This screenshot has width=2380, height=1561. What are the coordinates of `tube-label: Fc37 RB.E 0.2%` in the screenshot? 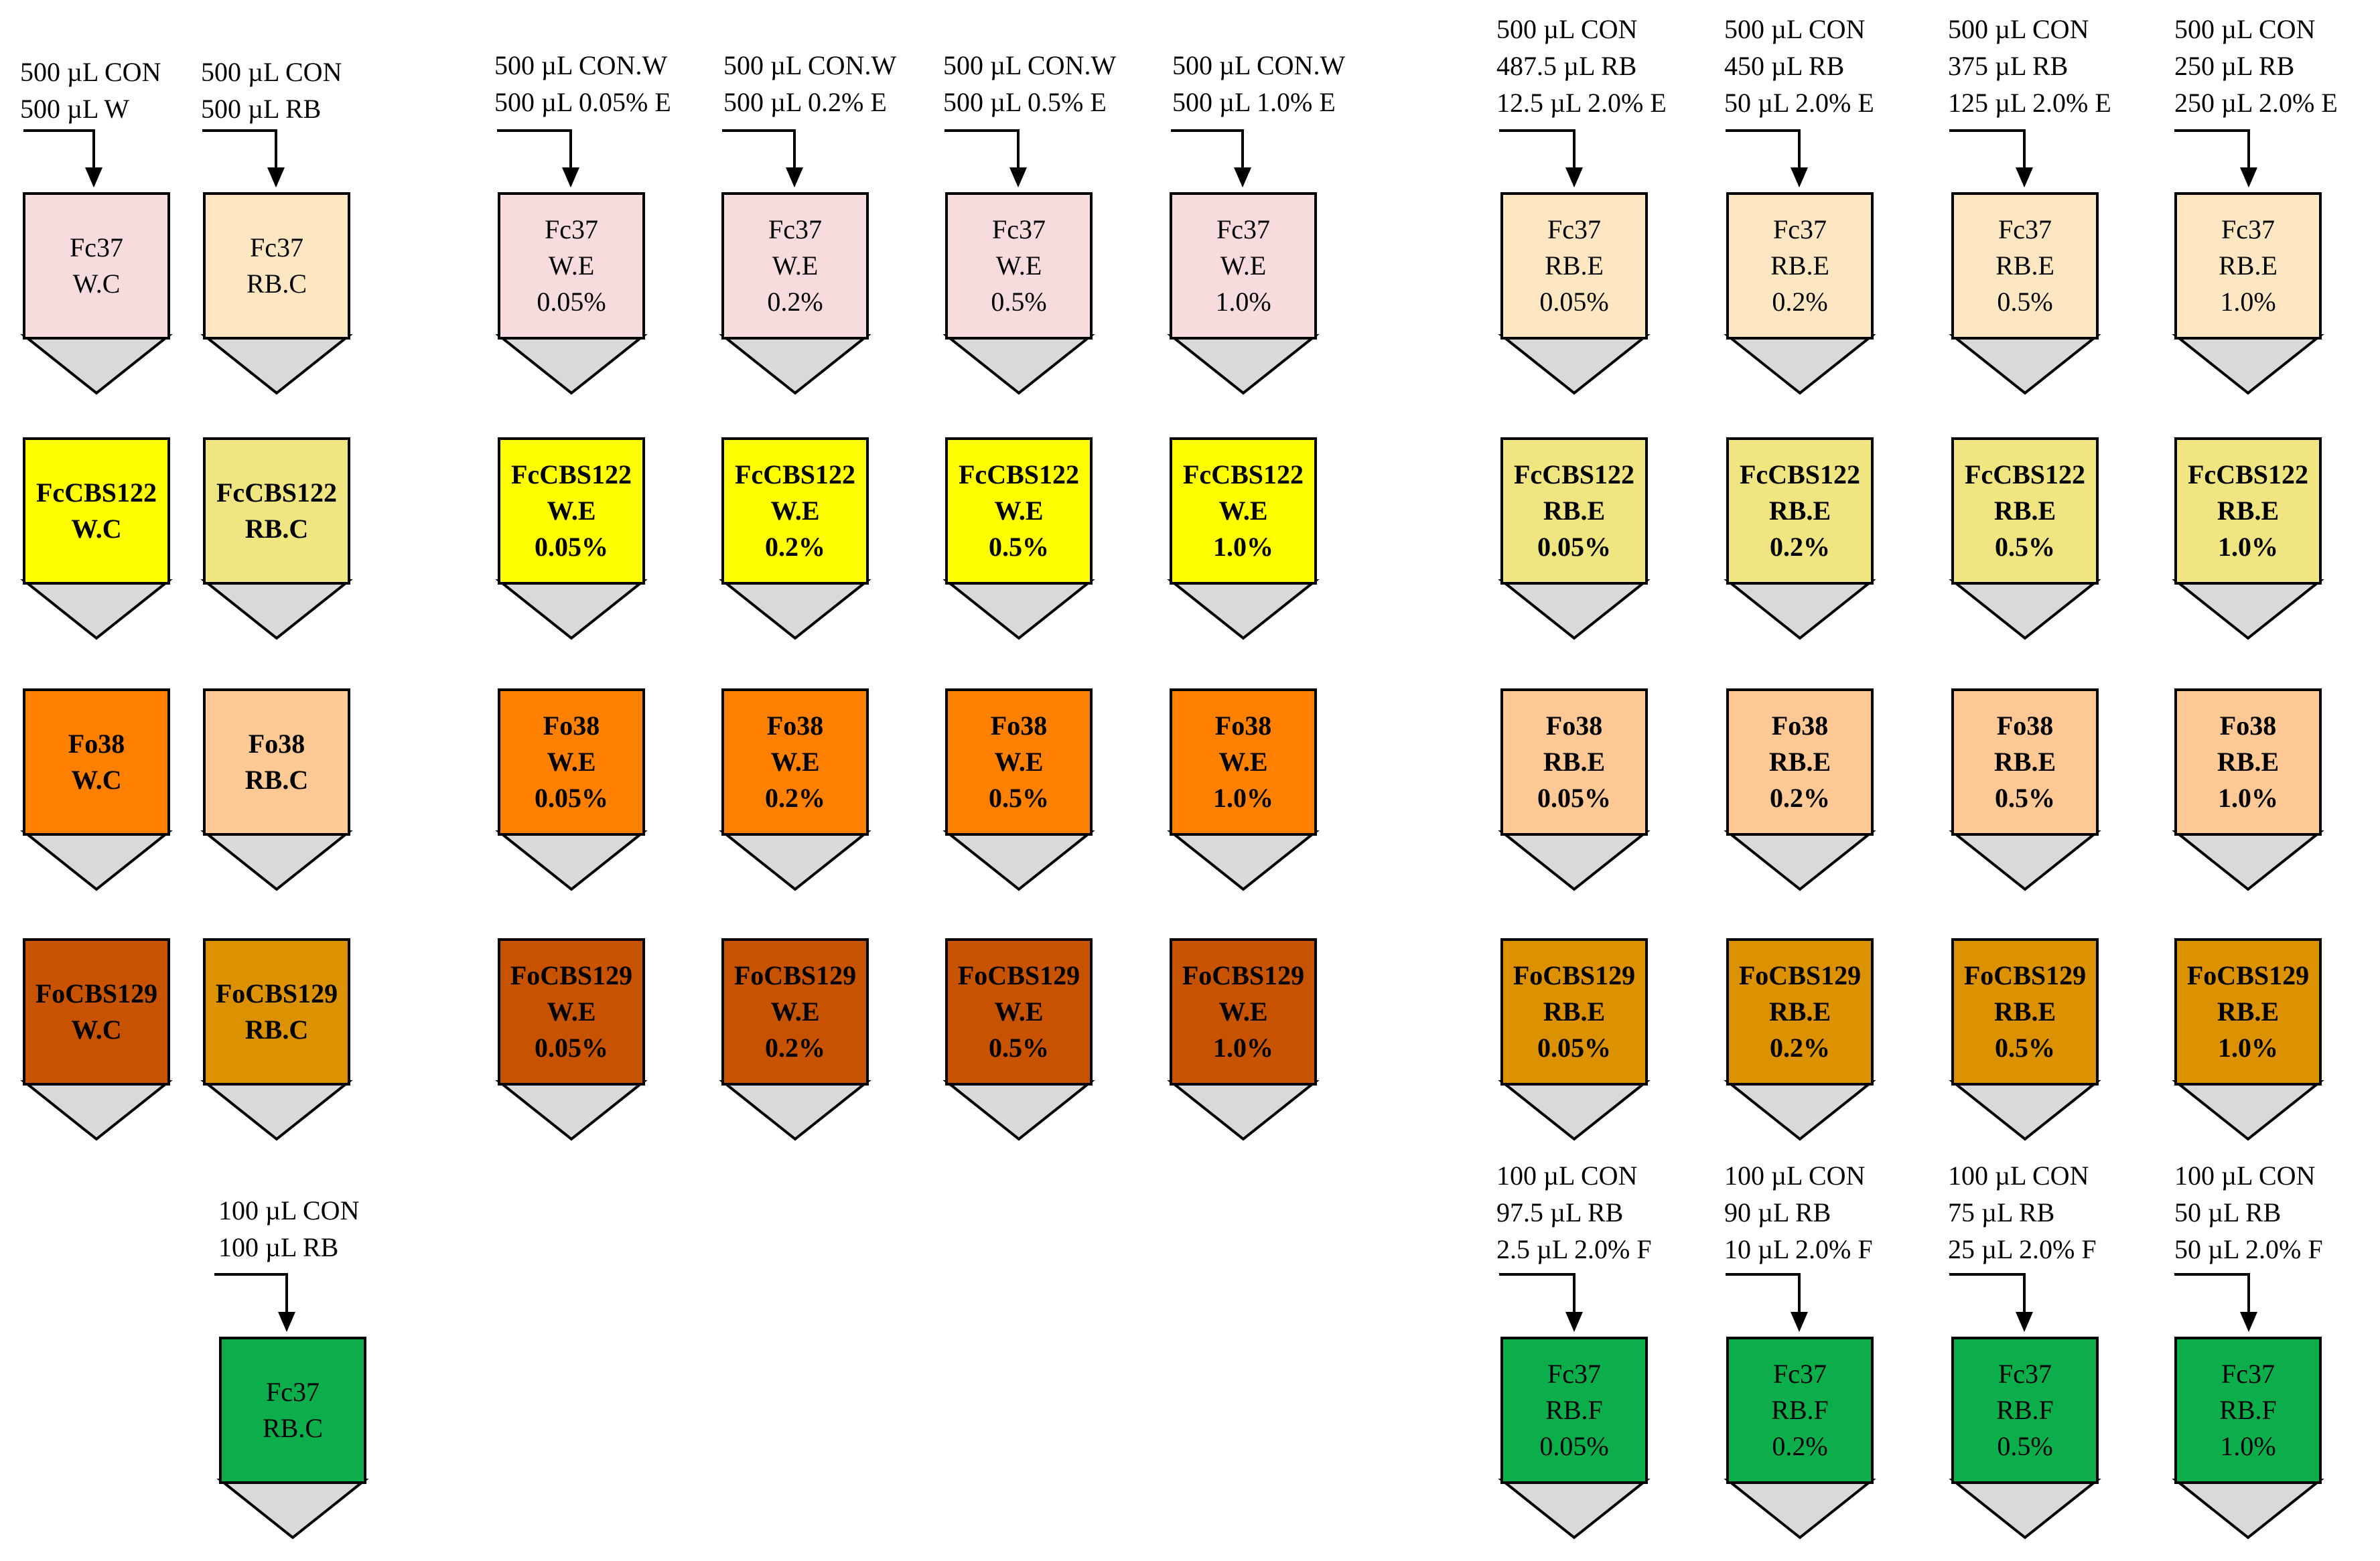 It's located at (1800, 266).